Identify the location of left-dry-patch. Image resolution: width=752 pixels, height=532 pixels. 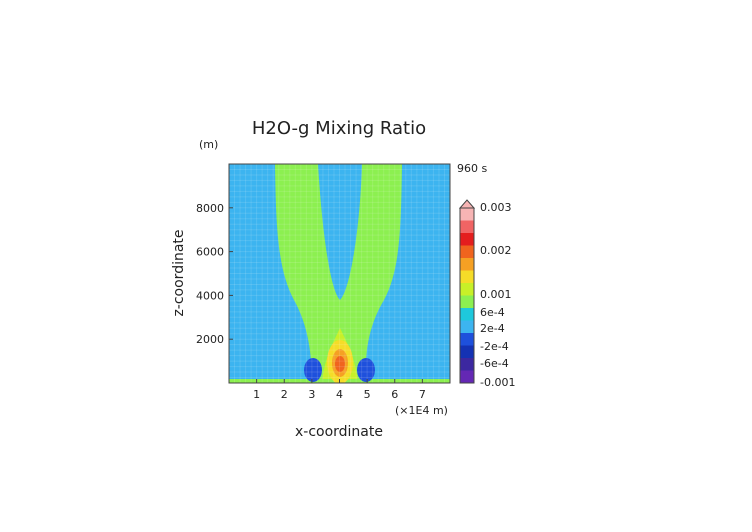
(313, 370).